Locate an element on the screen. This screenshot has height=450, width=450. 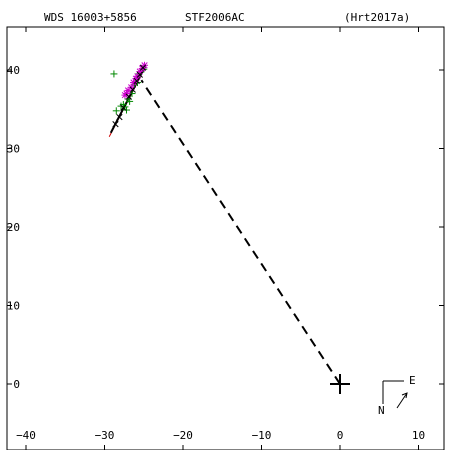
primary-star is located at coordinates (340, 384).